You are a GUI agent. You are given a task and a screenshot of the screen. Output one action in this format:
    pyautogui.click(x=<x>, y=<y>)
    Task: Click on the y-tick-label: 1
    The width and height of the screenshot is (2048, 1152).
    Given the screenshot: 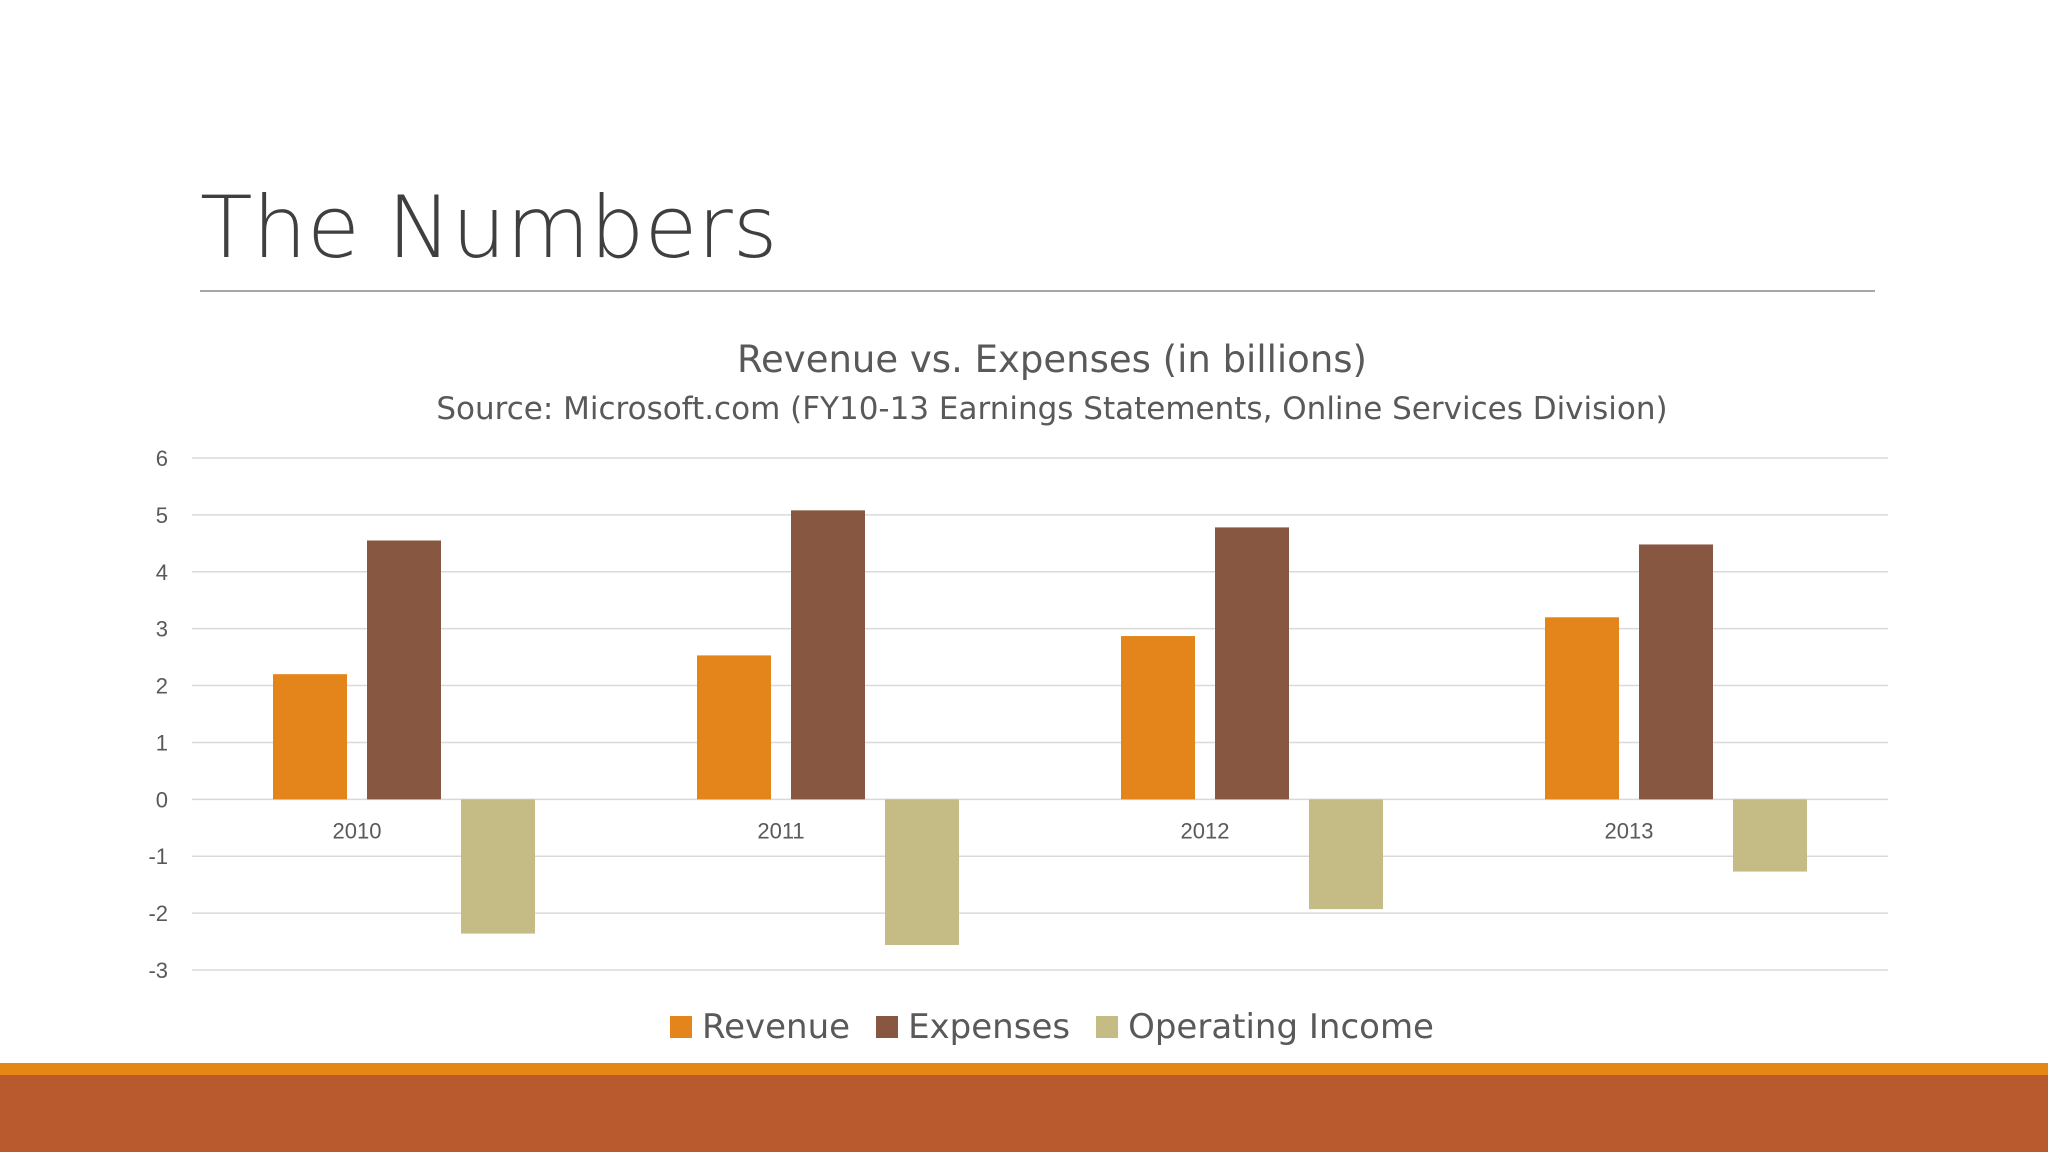 What is the action you would take?
    pyautogui.click(x=162, y=742)
    